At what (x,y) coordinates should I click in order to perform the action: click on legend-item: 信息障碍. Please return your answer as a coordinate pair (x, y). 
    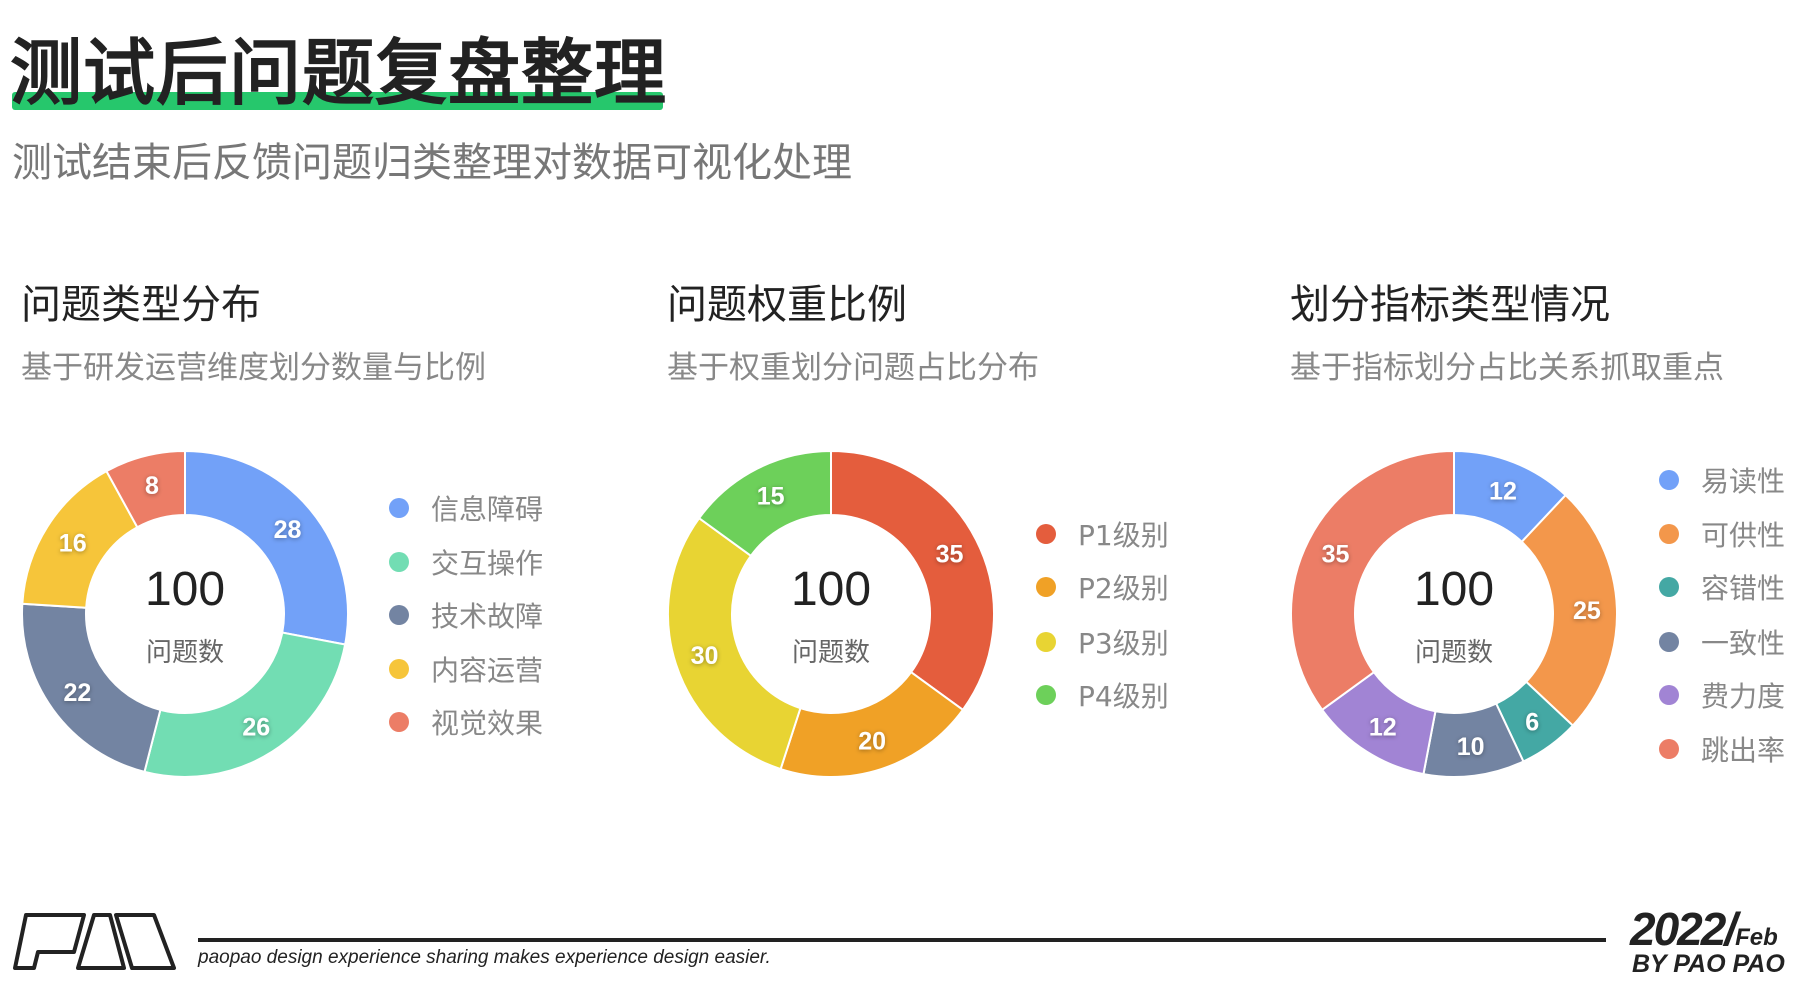
    Looking at the image, I should click on (466, 509).